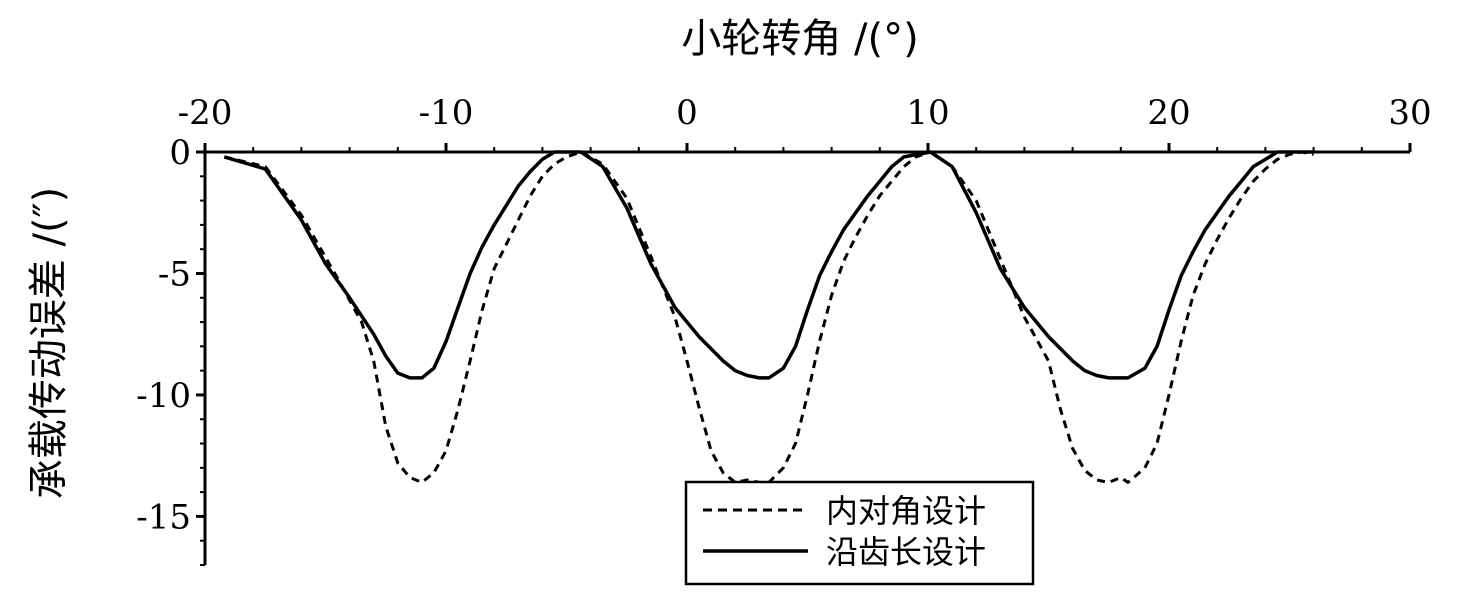  Describe the element at coordinates (1409, 113) in the screenshot. I see `x-tick-label: 30` at that location.